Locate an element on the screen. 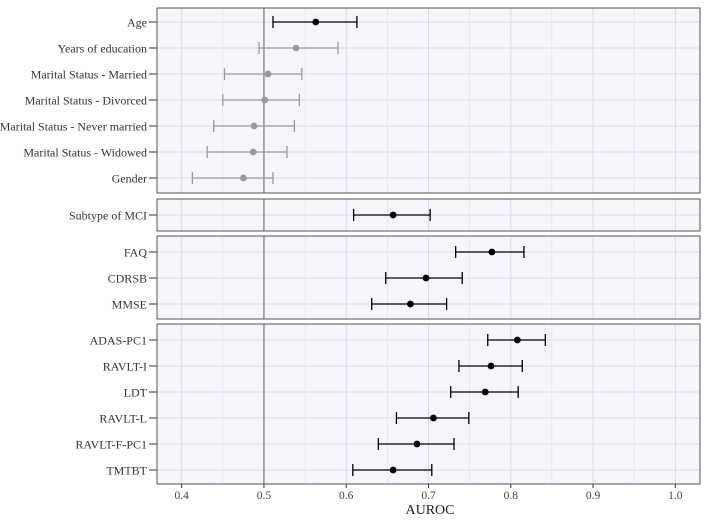 The image size is (709, 521). estimate-row: Marital Status - Married is located at coordinates (167, 75).